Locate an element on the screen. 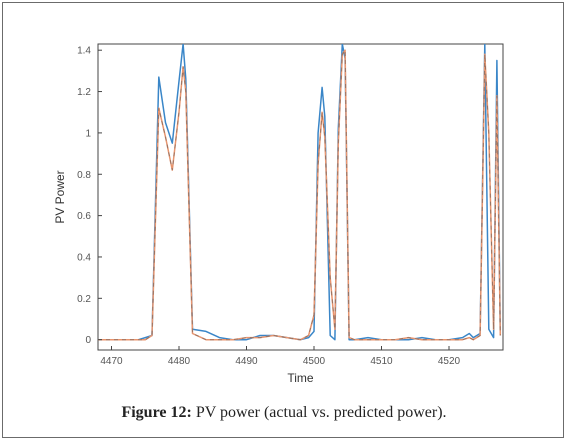  y-tick-label: 1.4 is located at coordinates (84, 51).